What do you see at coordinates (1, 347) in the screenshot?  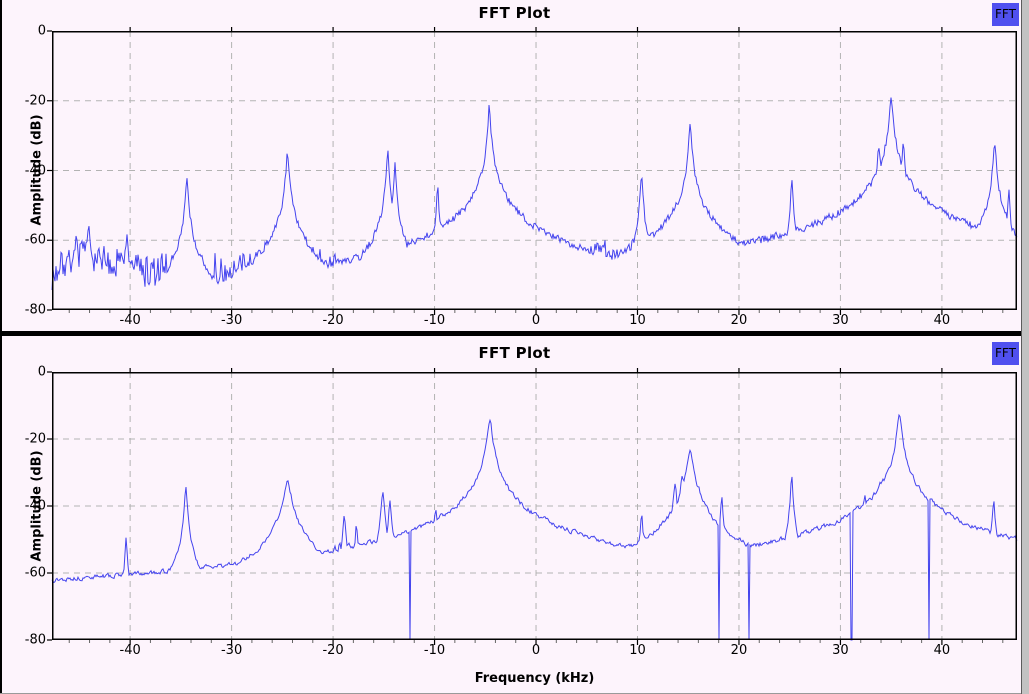 I see `window-left-border` at bounding box center [1, 347].